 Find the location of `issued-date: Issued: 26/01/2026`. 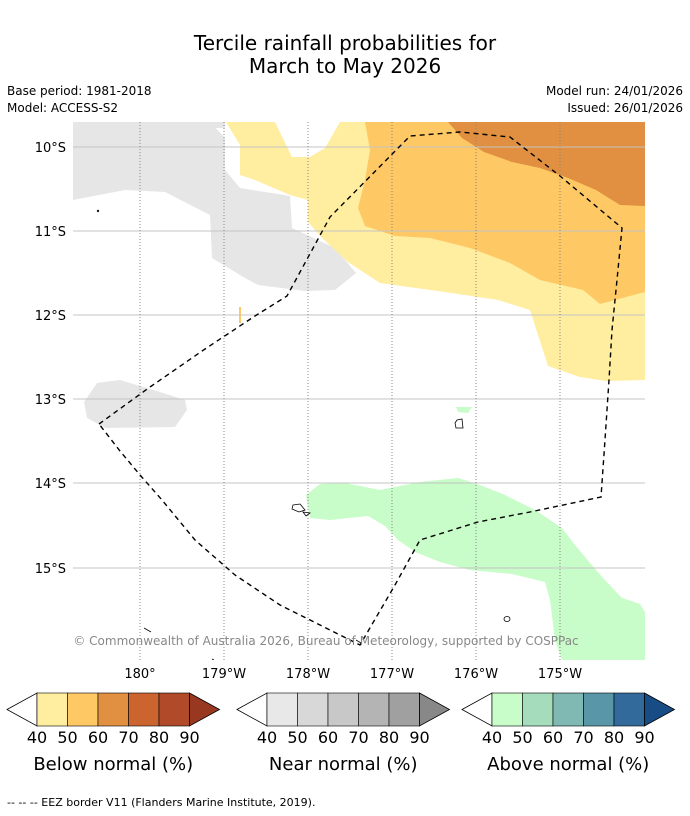

issued-date: Issued: 26/01/2026 is located at coordinates (625, 108).